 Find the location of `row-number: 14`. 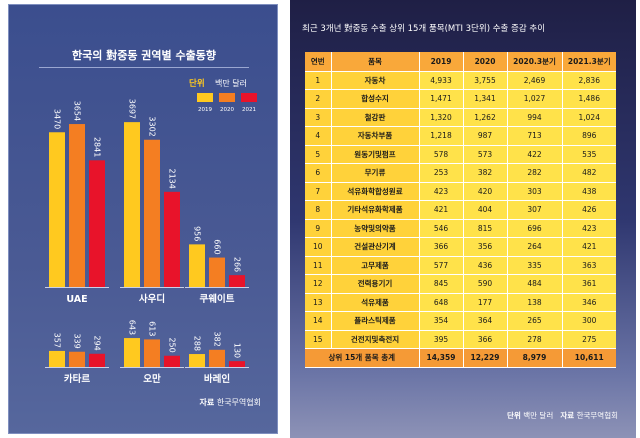

row-number: 14 is located at coordinates (318, 321).